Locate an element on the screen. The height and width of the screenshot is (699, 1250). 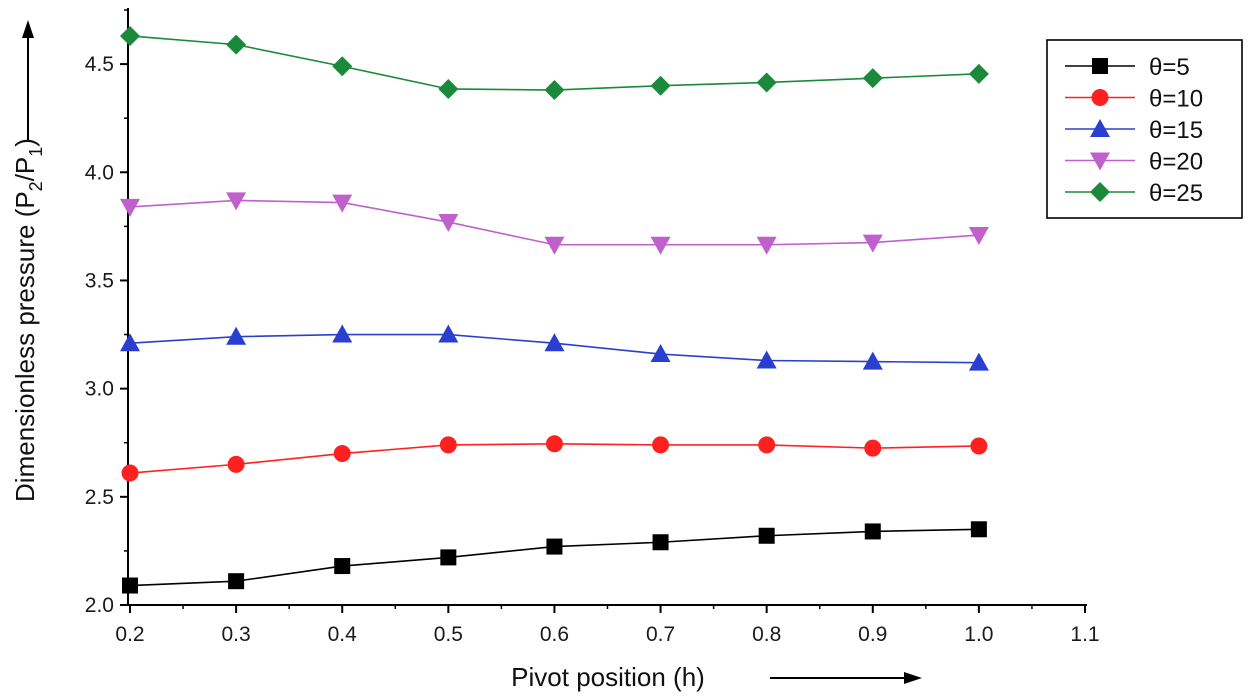
legend: θ=5 θ=10 θ=15 θ=20 θ=25 is located at coordinates (1144, 129).